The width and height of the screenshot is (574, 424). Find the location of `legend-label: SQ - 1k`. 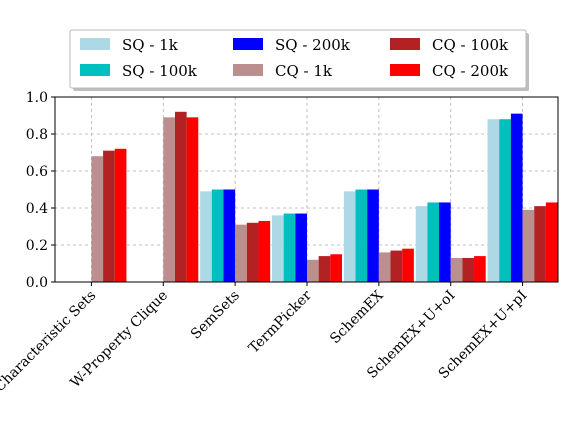

legend-label: SQ - 1k is located at coordinates (150, 45).